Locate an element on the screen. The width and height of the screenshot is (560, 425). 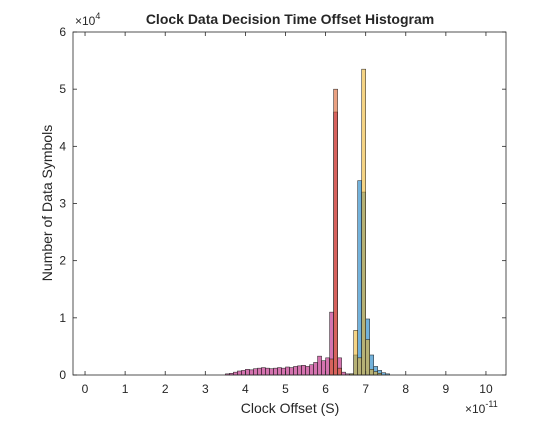
histogram-bar-s1-b0 is located at coordinates (331, 367).